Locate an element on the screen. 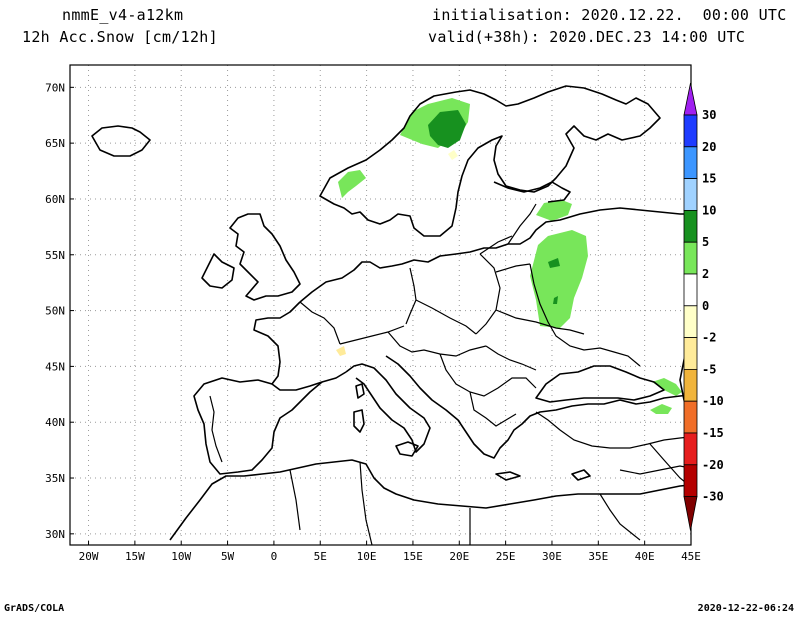  coastline-sardinia-corsica is located at coordinates (359, 408).